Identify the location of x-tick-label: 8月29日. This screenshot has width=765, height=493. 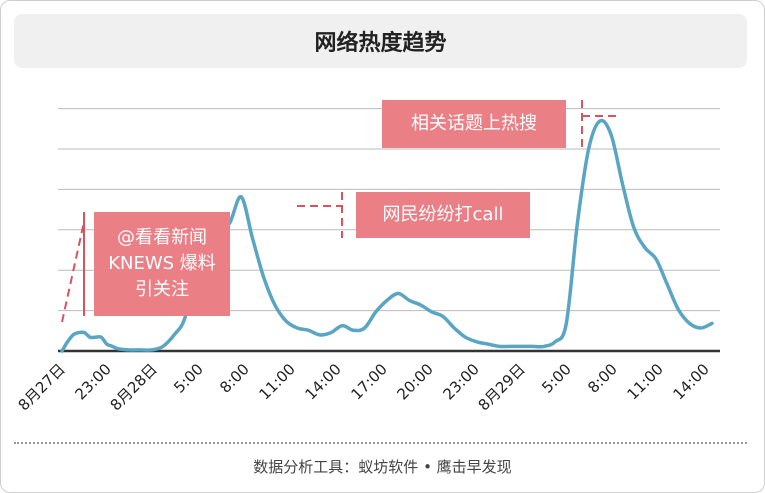
(502, 387).